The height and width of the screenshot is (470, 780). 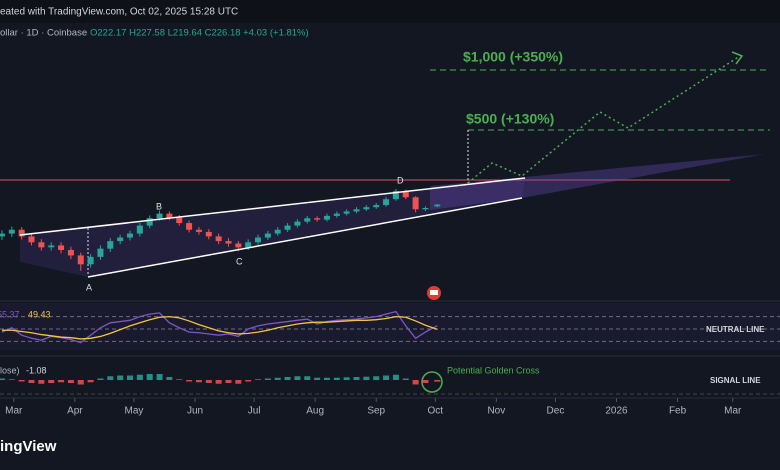 I want to click on annotation: A, so click(x=89, y=287).